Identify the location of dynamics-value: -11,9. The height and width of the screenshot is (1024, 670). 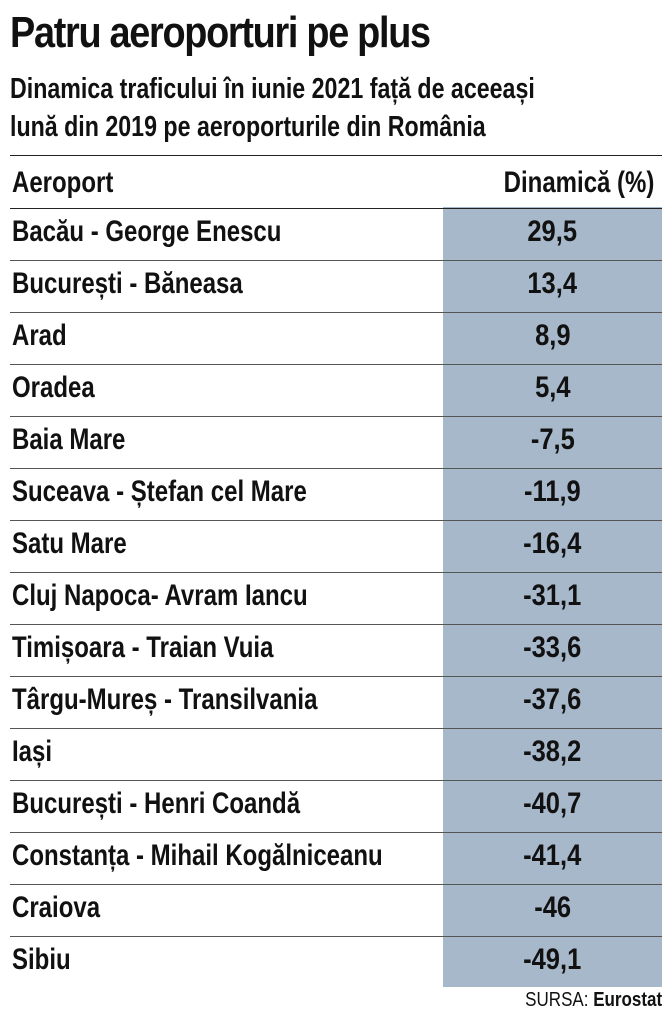
(552, 491).